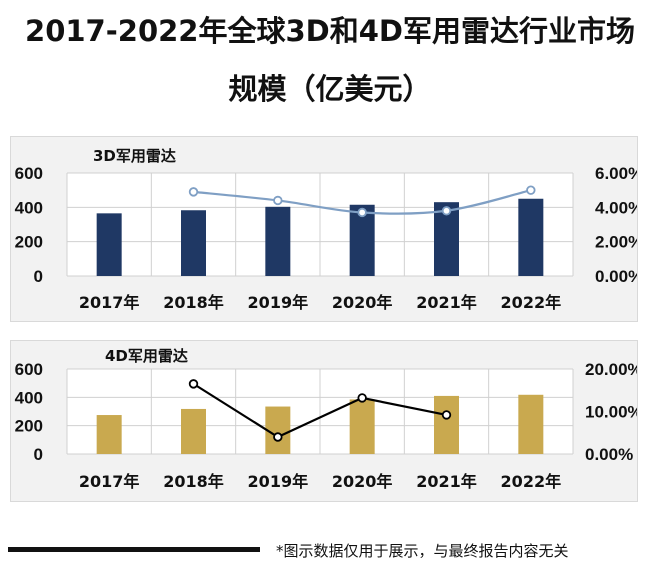  What do you see at coordinates (616, 207) in the screenshot?
I see `y-right-tick-label: 4.00%` at bounding box center [616, 207].